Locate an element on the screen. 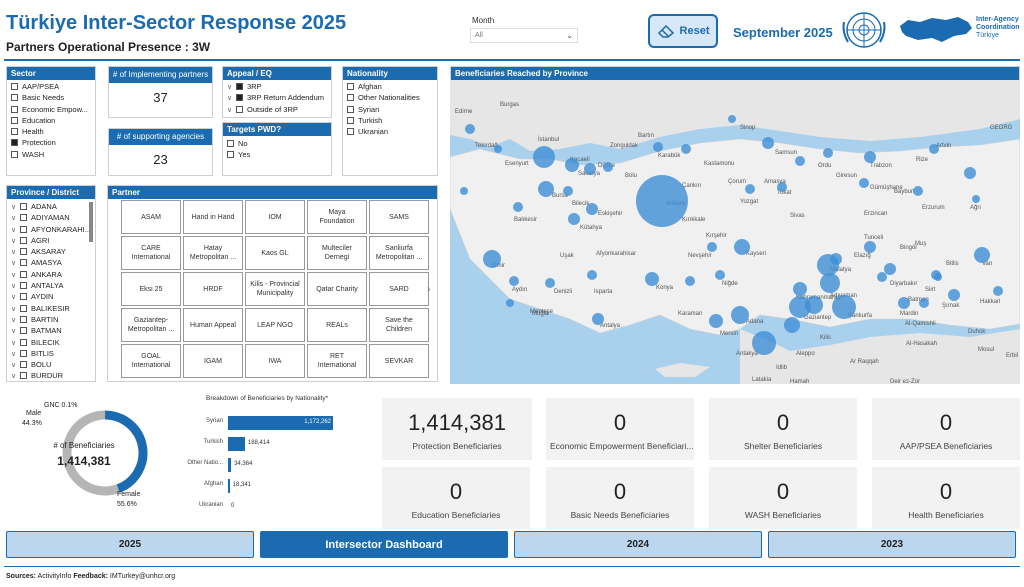 The image size is (1024, 587). province-option: ∨ AKSARAY is located at coordinates (51, 251).